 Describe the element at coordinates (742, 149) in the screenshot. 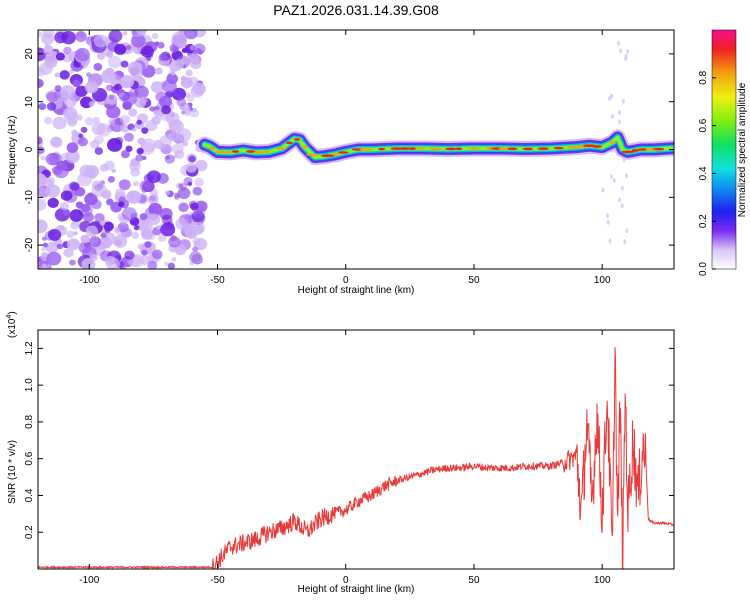

I see `colorbar-label: Normalized spectral amplitude` at that location.